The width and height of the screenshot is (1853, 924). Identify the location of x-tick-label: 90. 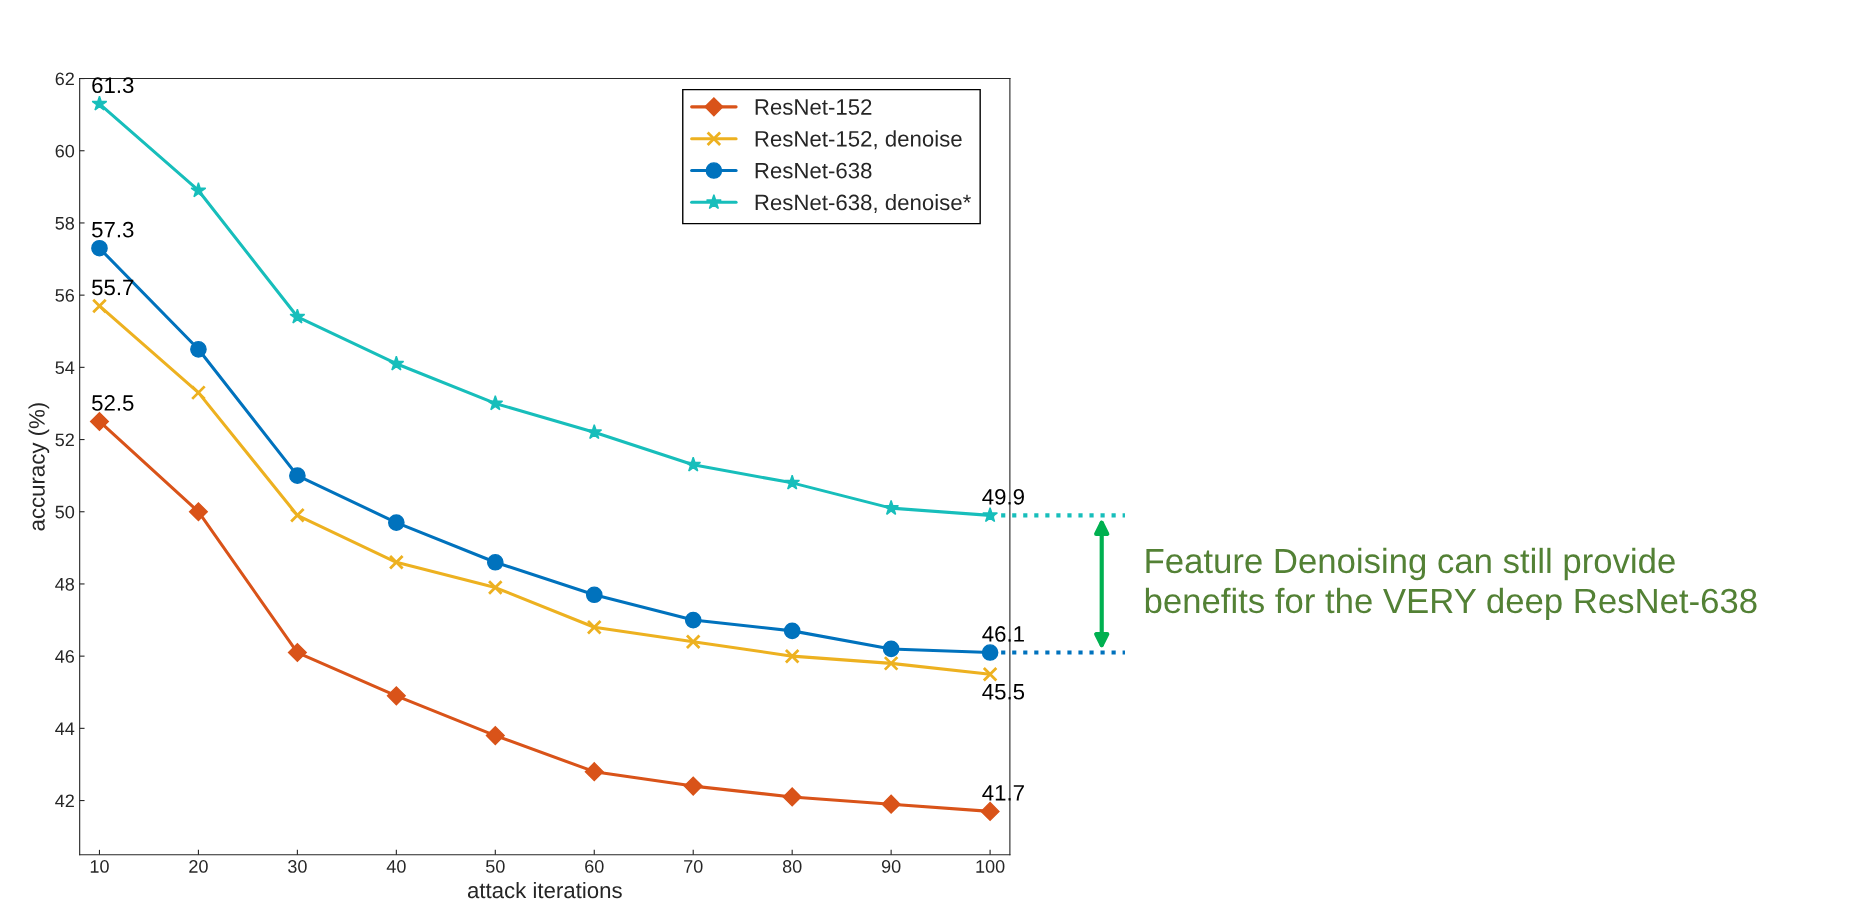
(891, 866).